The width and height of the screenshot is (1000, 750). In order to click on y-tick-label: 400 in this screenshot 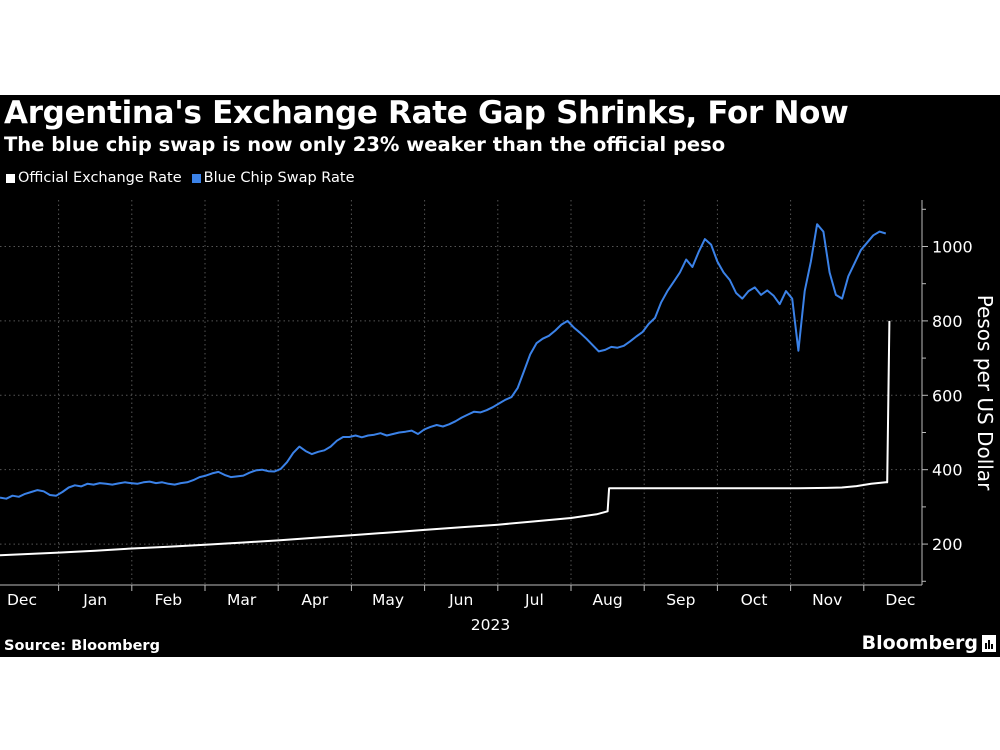, I will do `click(947, 470)`.